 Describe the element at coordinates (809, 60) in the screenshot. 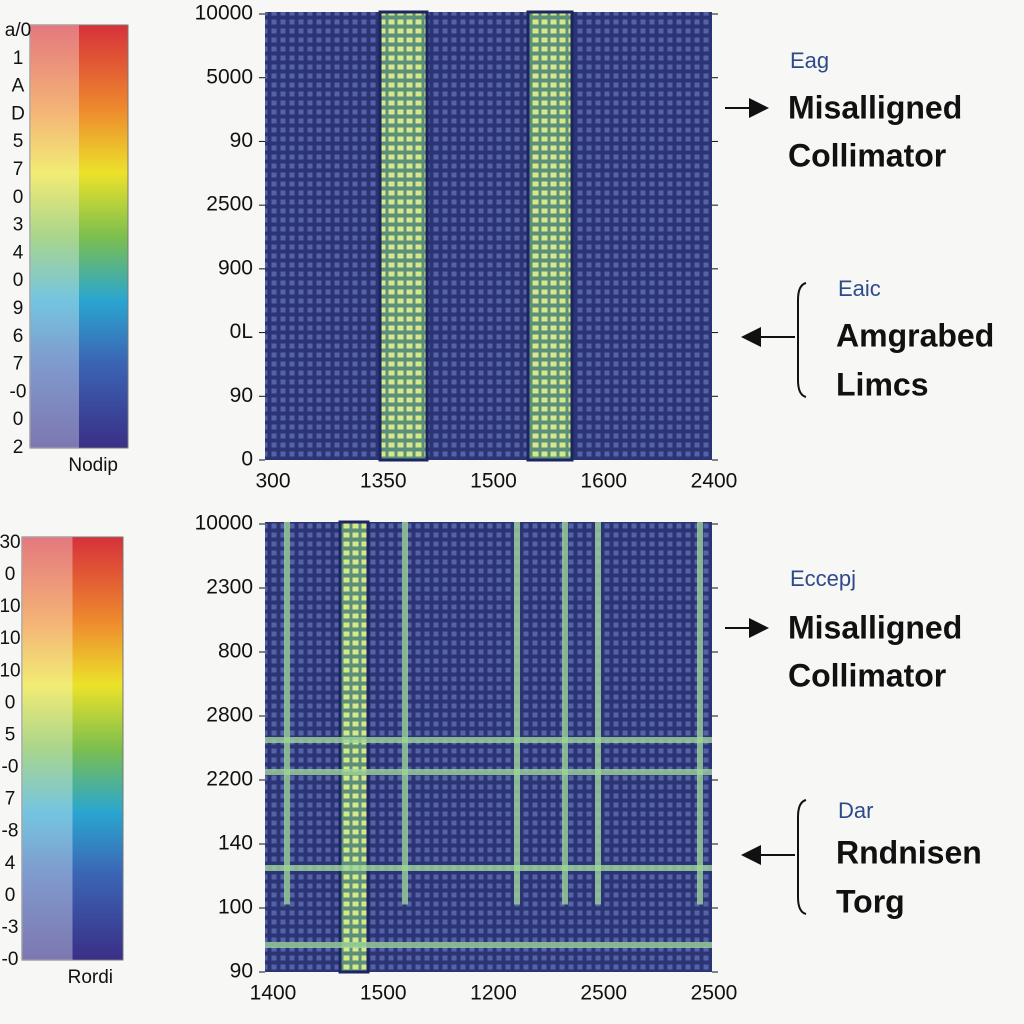

I see `annotation-tag: Eag` at that location.